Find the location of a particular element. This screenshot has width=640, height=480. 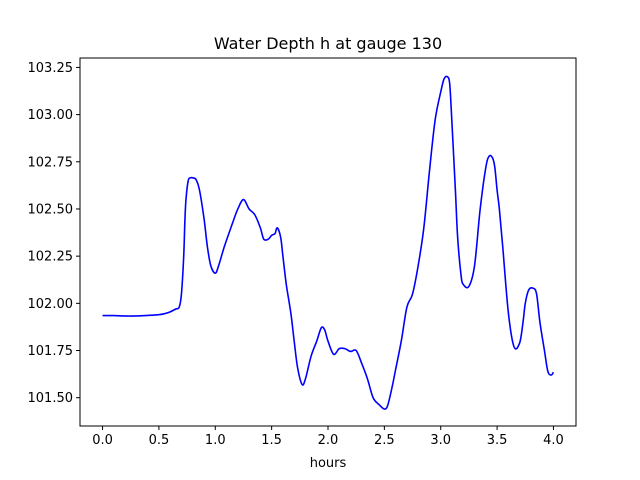

x-tick-label: 3.0 is located at coordinates (440, 440).